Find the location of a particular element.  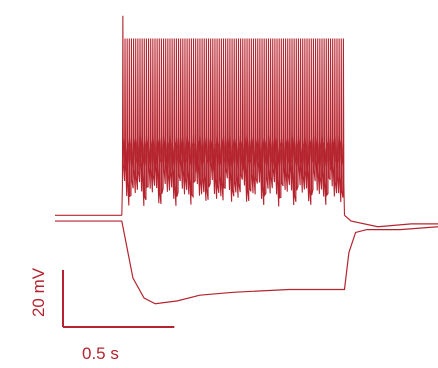

voltage-scale-label: 20 mV is located at coordinates (38, 292).